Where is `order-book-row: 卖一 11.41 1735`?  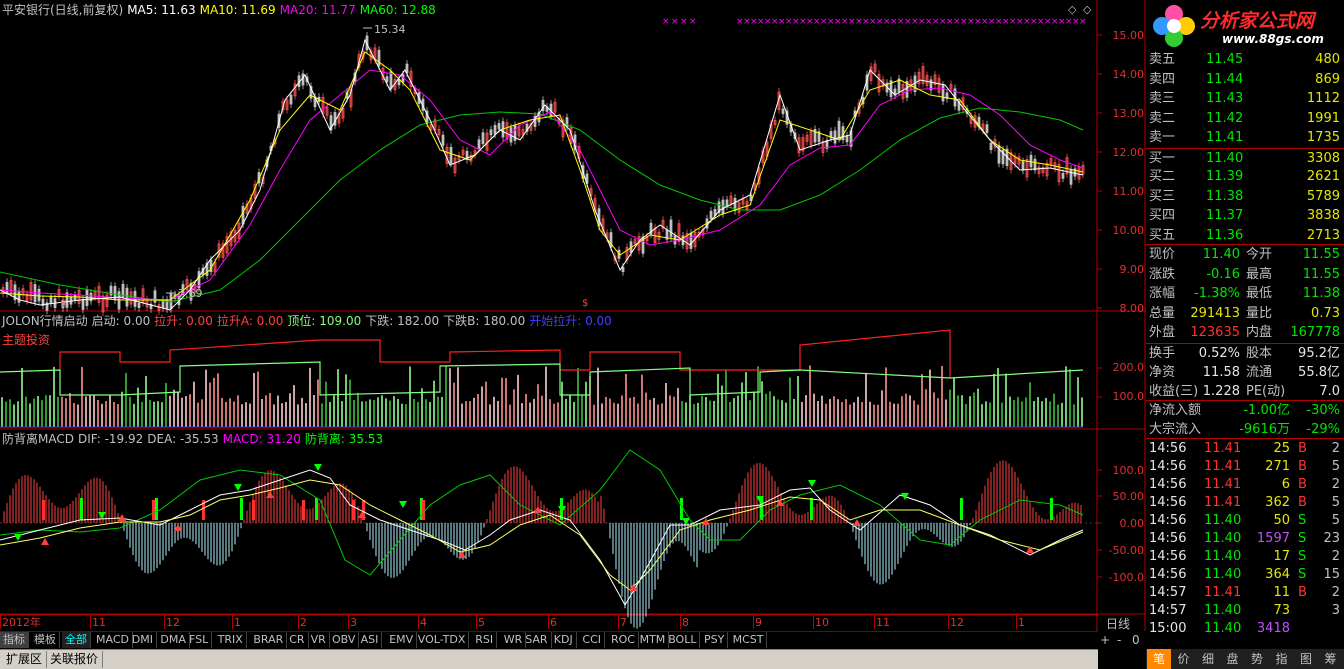 order-book-row: 卖一 11.41 1735 is located at coordinates (1245, 138).